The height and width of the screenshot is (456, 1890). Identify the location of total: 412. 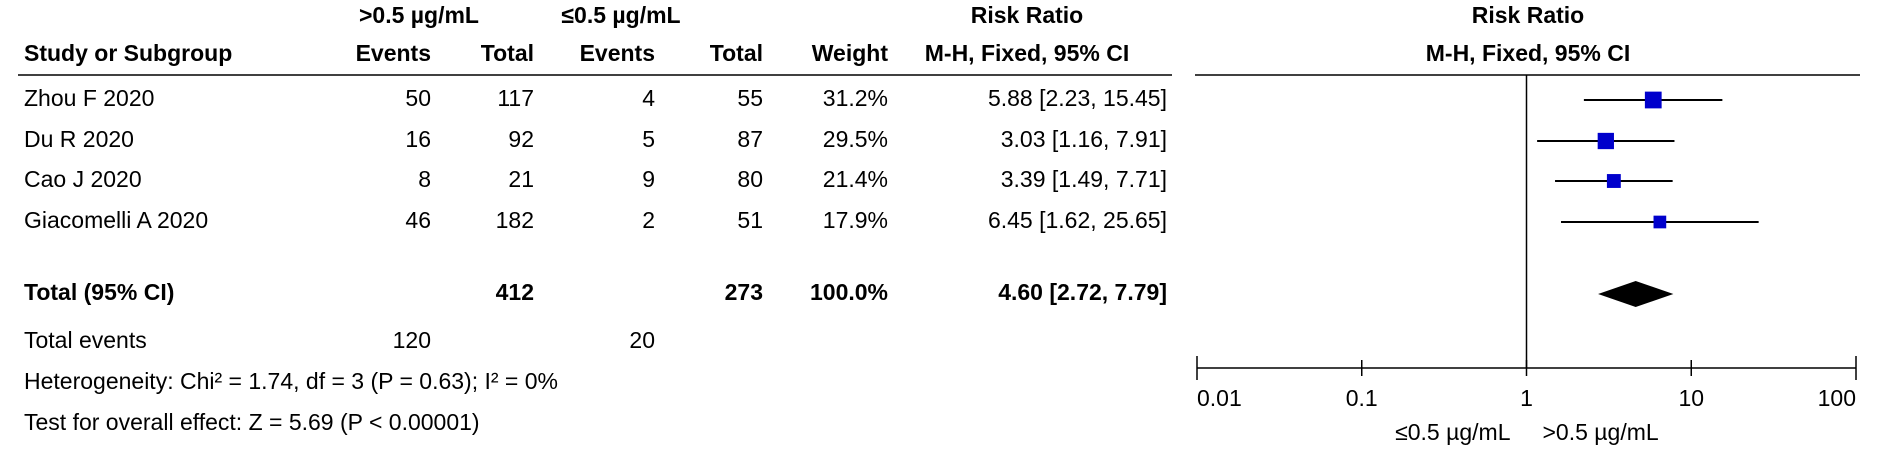
(515, 292).